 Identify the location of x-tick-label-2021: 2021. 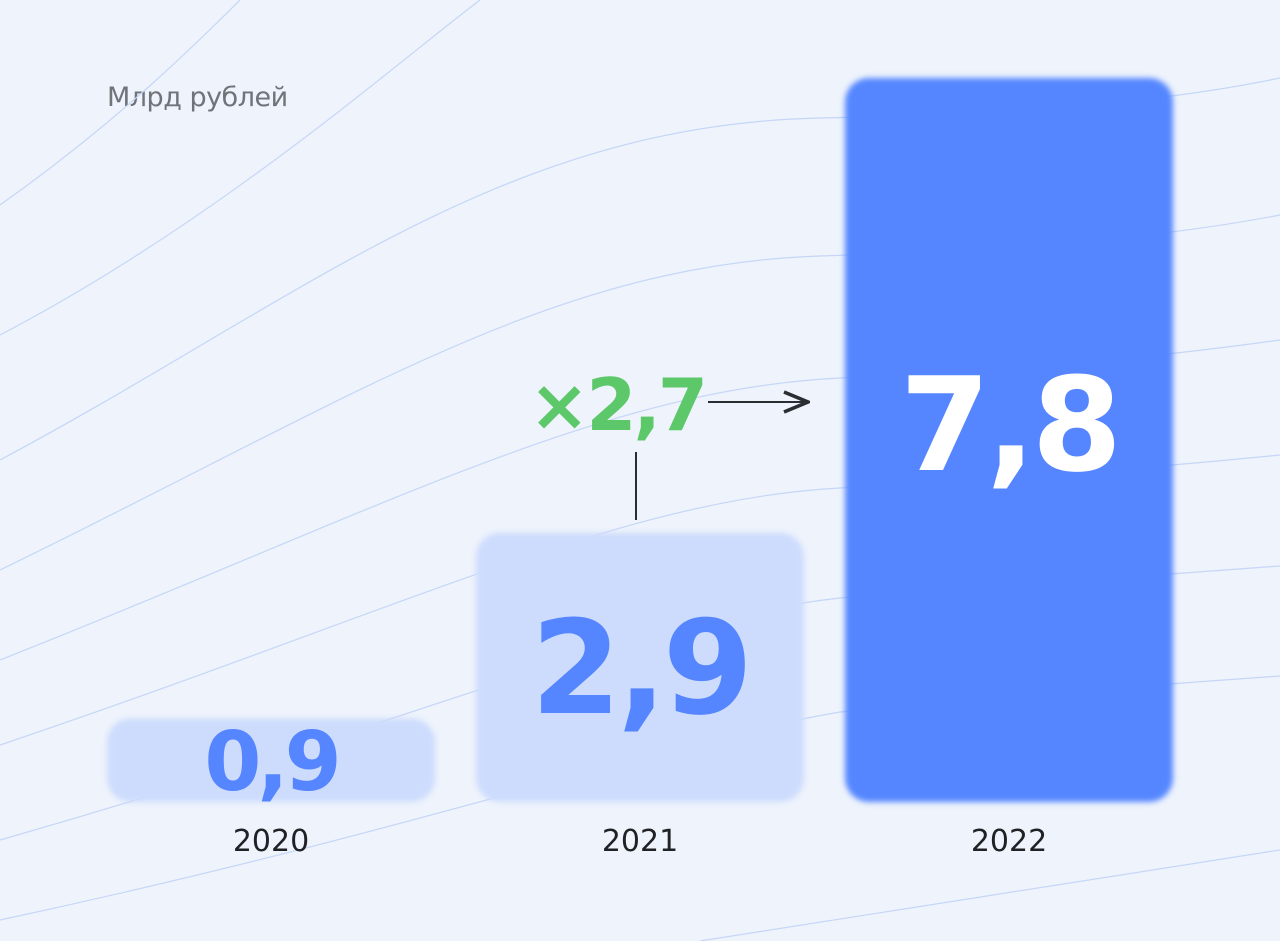
(640, 841).